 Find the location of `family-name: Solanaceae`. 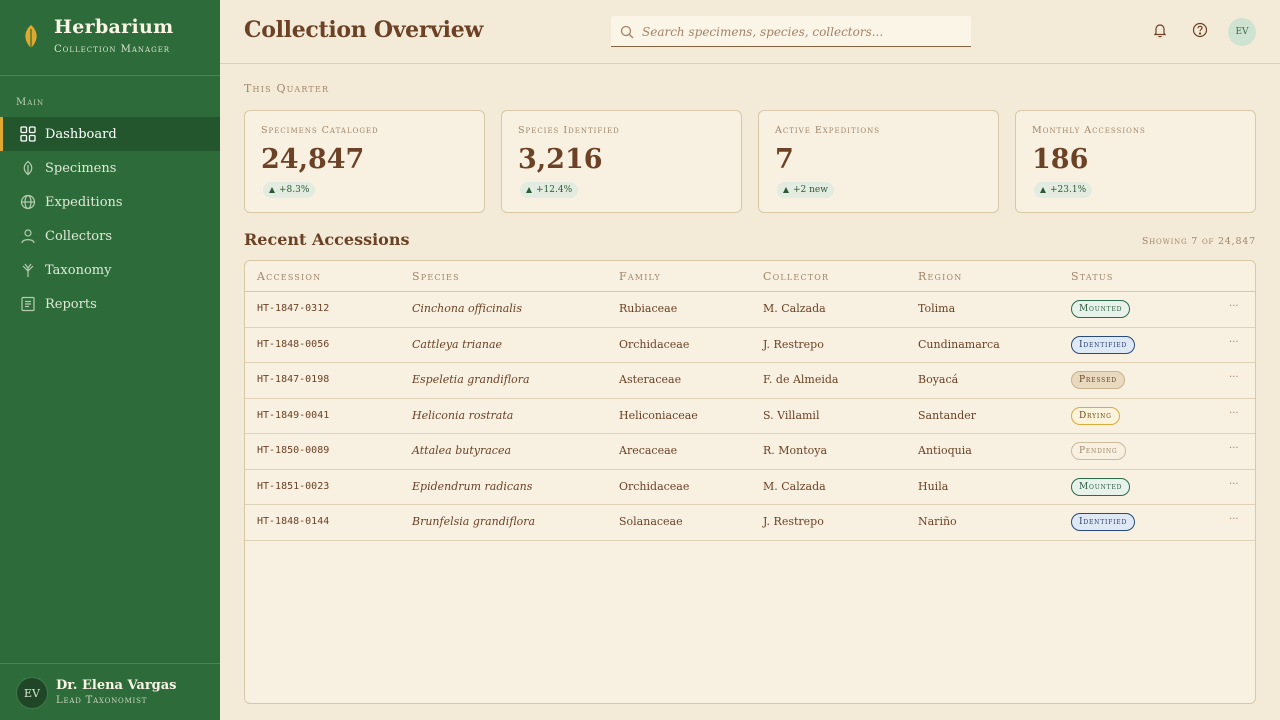

family-name: Solanaceae is located at coordinates (651, 521).